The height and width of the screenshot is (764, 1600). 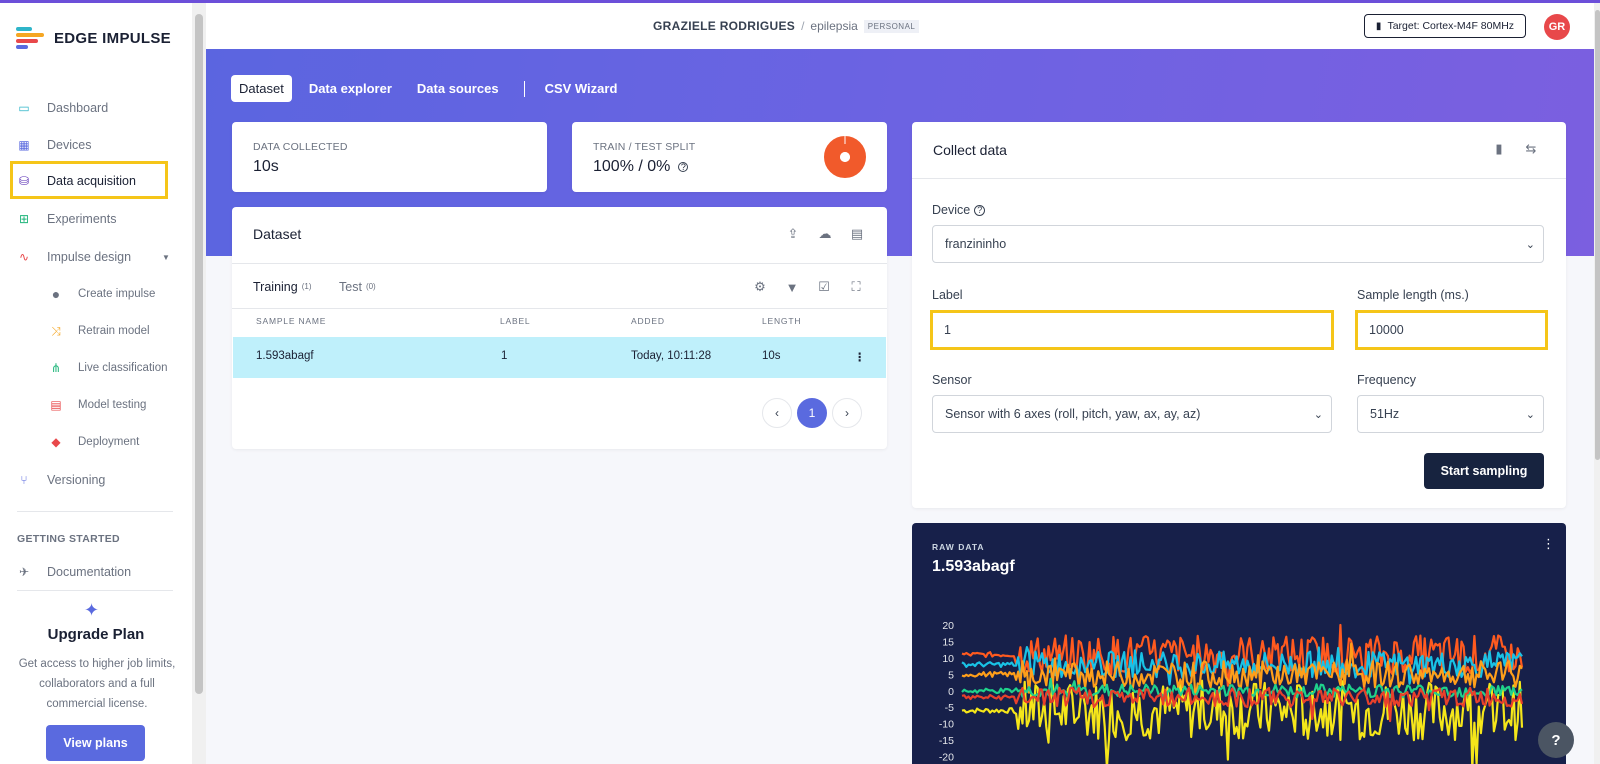 What do you see at coordinates (282, 287) in the screenshot?
I see `subtab-training: Training (1)` at bounding box center [282, 287].